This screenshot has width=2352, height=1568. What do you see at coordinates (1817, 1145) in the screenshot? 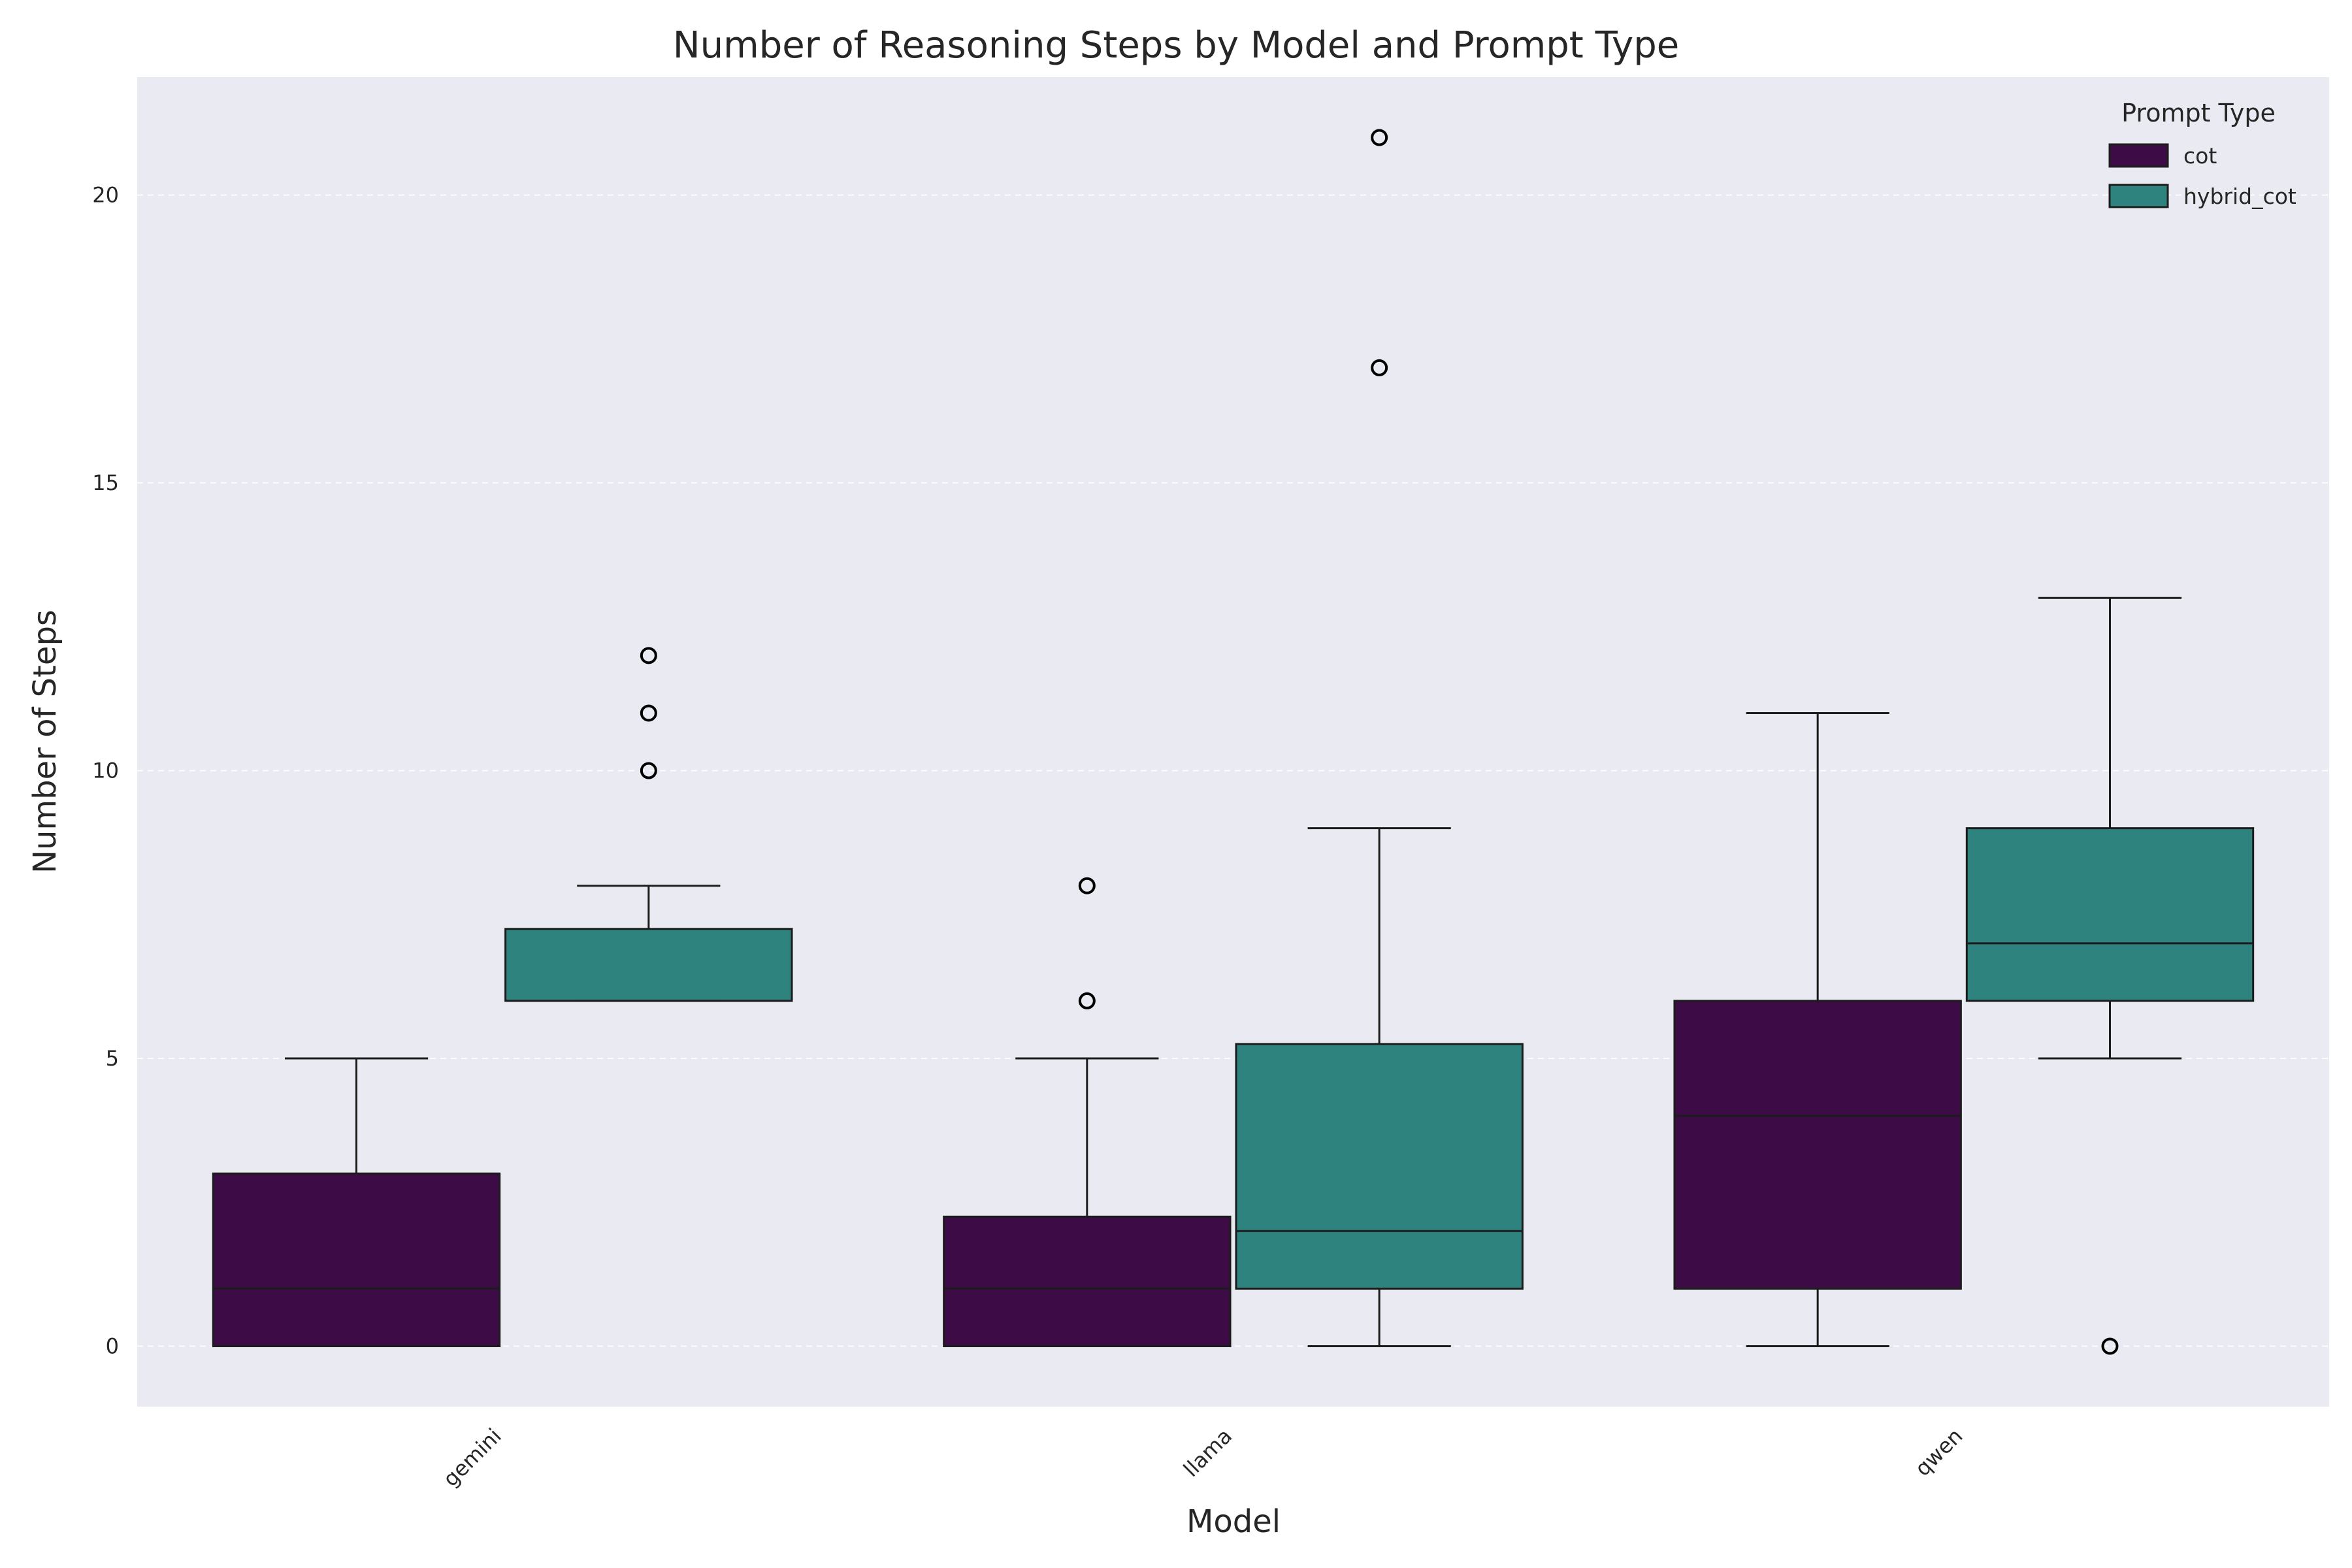
I see `box-cot-qwen` at bounding box center [1817, 1145].